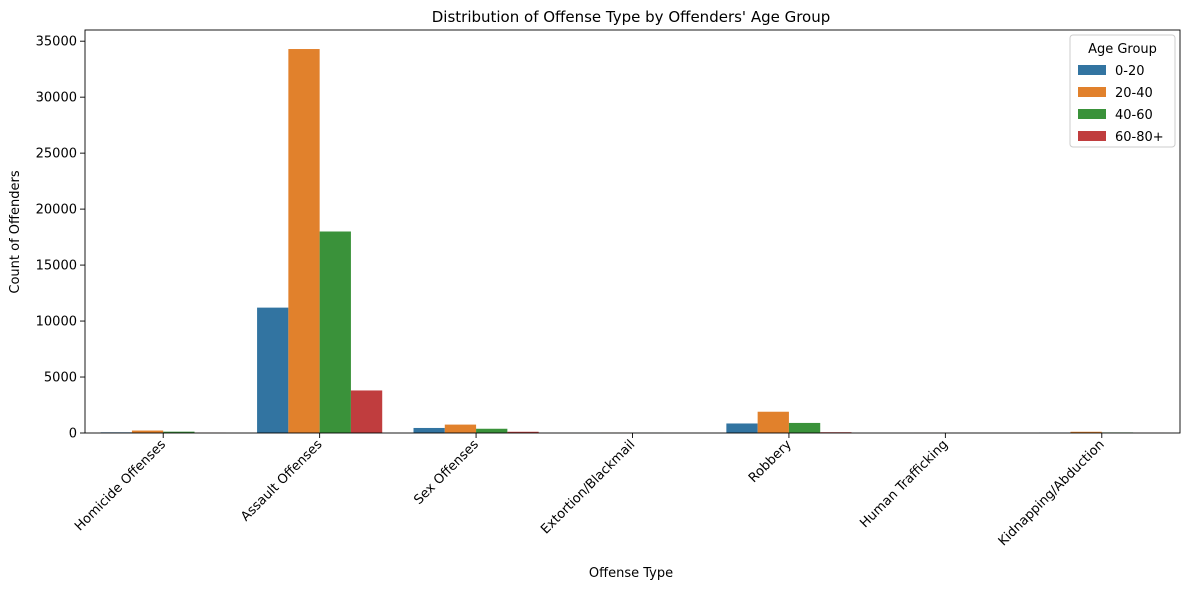 This screenshot has height=594, width=1189. Describe the element at coordinates (1134, 93) in the screenshot. I see `legend-label-20-40: 20-40` at that location.